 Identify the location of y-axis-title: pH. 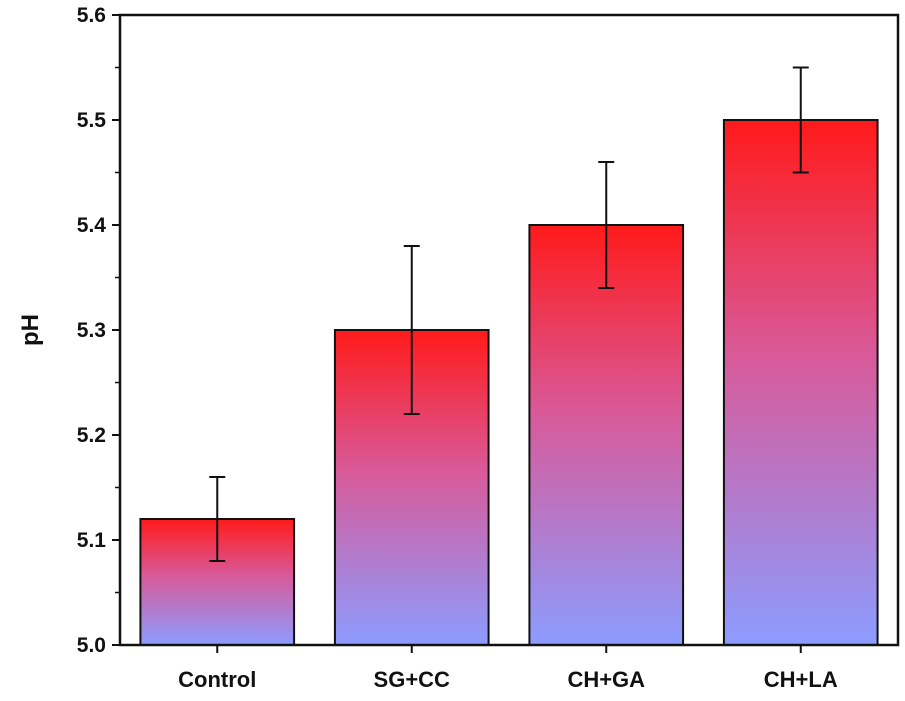
(30, 330).